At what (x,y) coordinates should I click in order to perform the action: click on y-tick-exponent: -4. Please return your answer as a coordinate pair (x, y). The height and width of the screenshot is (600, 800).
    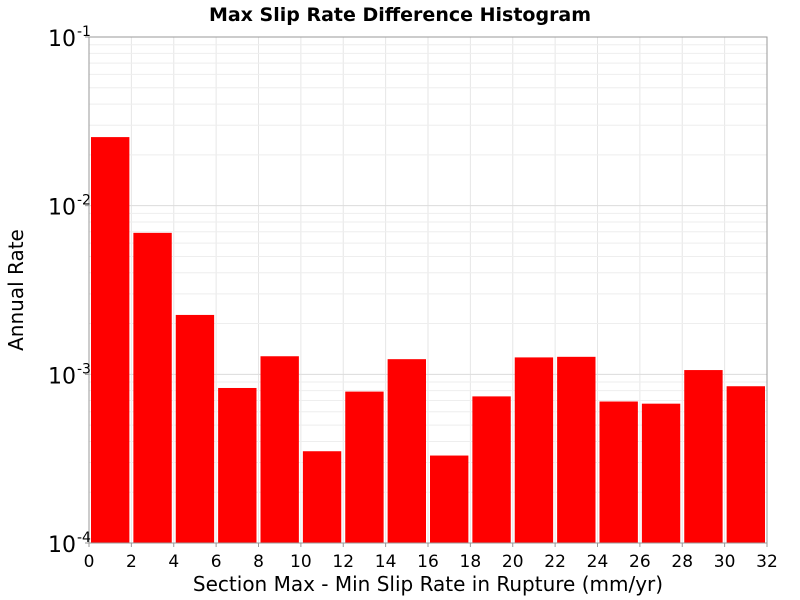
    Looking at the image, I should click on (84, 538).